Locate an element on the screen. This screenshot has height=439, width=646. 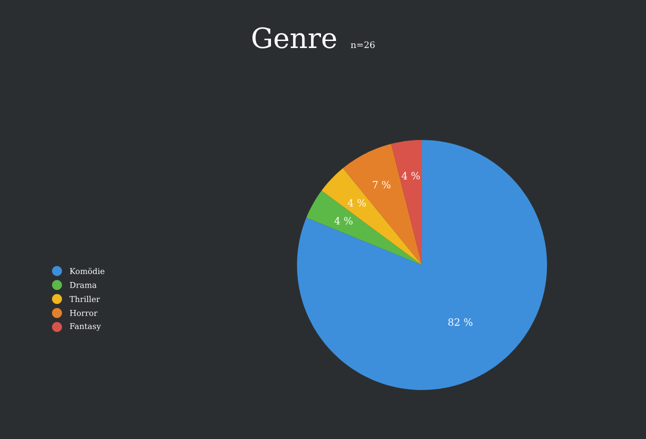
chart-title: Genre is located at coordinates (294, 37).